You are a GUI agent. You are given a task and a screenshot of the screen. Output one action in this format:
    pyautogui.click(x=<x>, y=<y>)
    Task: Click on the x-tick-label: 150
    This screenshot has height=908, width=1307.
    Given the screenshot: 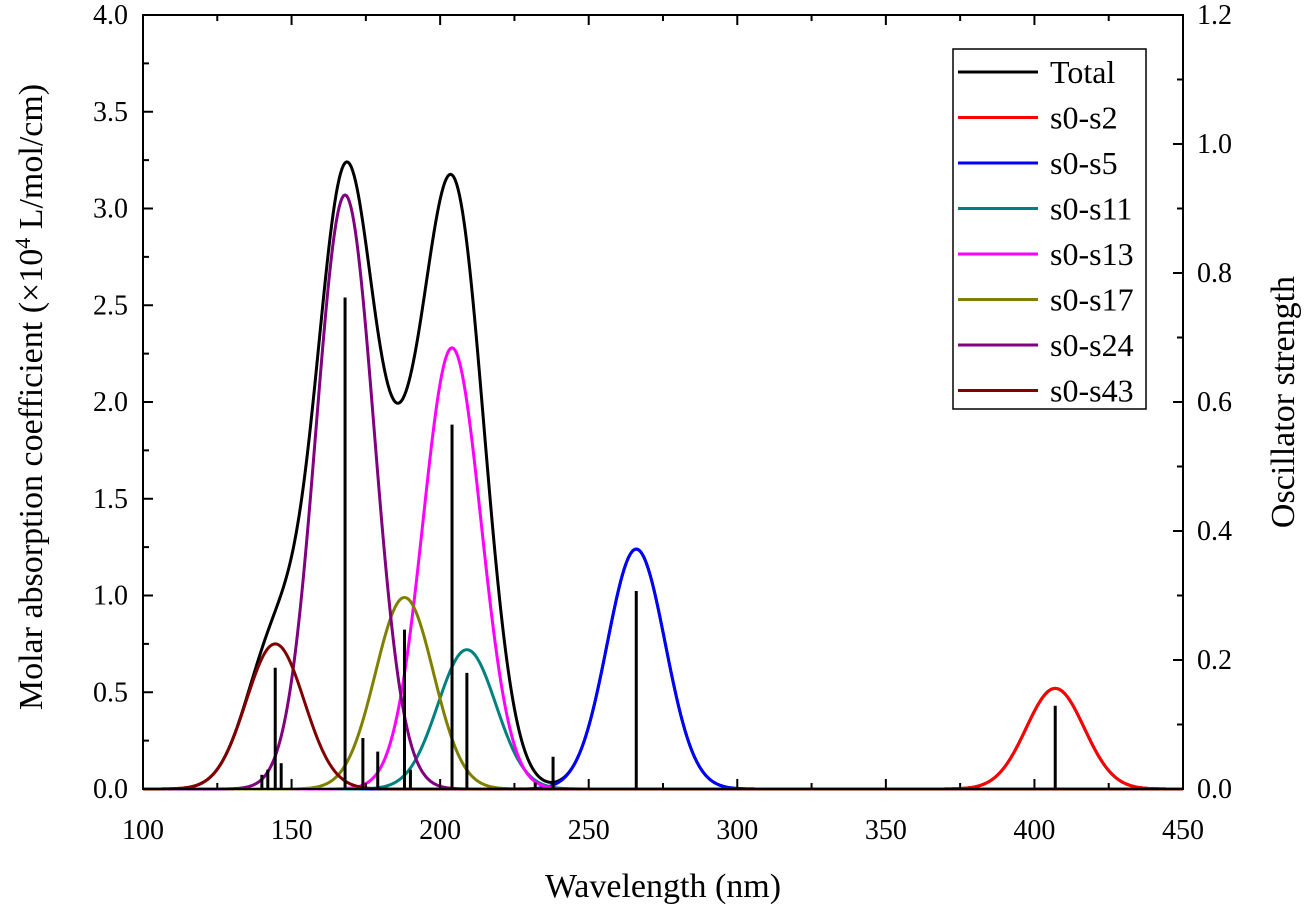 What is the action you would take?
    pyautogui.click(x=292, y=830)
    